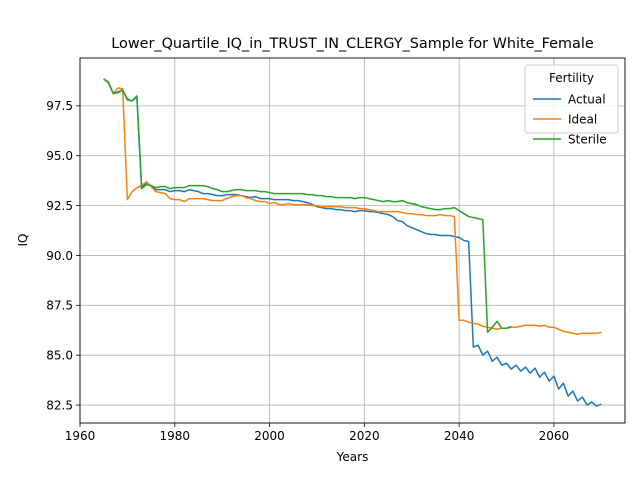 This screenshot has height=480, width=640. Describe the element at coordinates (175, 436) in the screenshot. I see `x-tick-label: 1980` at that location.